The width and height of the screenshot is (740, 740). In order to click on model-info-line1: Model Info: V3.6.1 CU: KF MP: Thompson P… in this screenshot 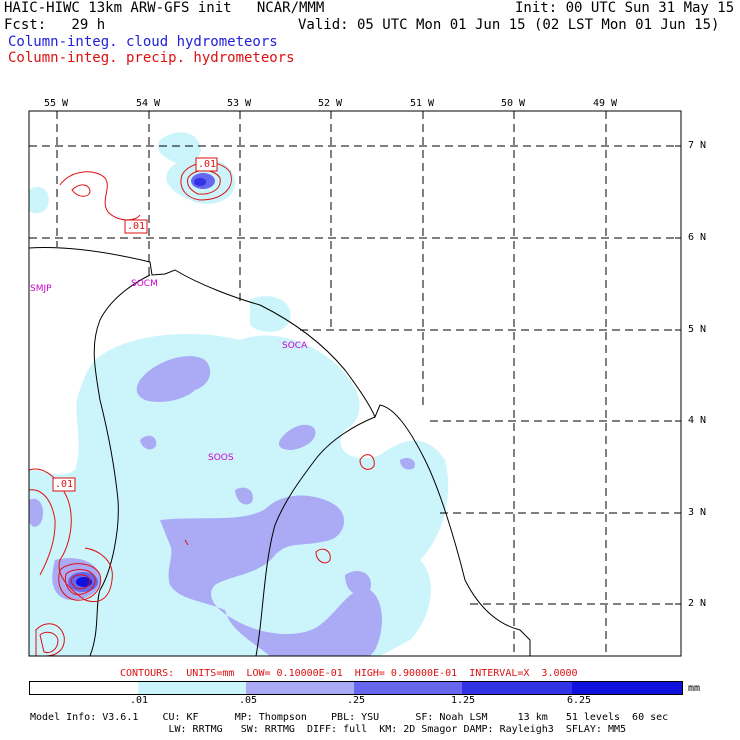, I will do `click(349, 717)`.